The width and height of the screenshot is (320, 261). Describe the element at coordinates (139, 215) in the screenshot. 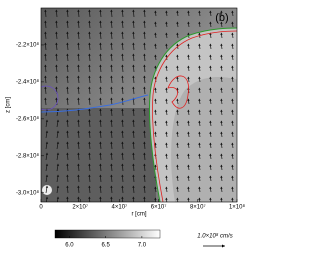

I see `x-axis-label: r [cm]` at that location.